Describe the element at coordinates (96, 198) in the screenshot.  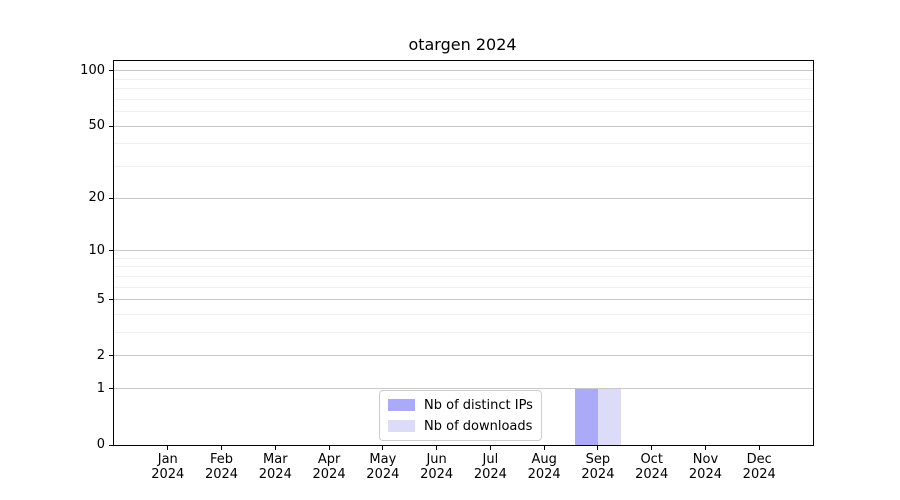
I see `y-axis-tick-label: 20` at that location.